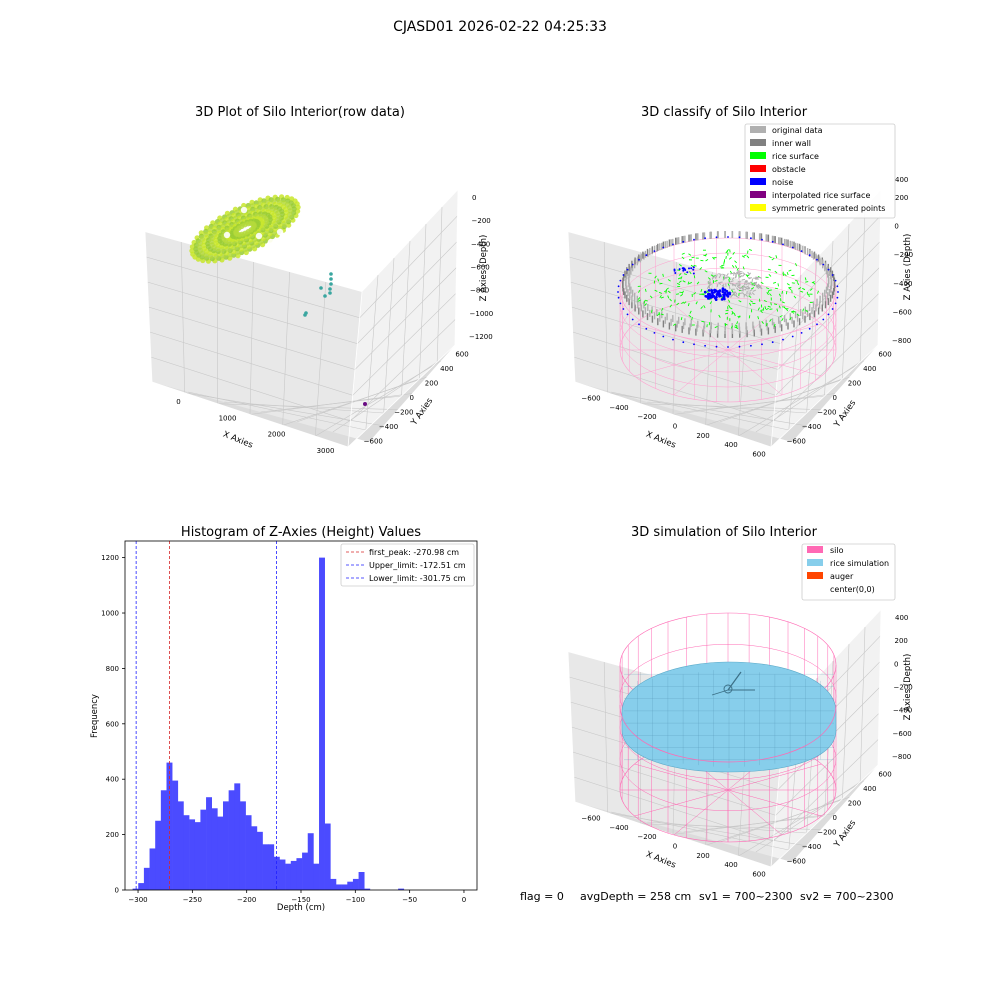 The height and width of the screenshot is (1000, 1000). What do you see at coordinates (268, 723) in the screenshot?
I see `histogram-bars` at bounding box center [268, 723].